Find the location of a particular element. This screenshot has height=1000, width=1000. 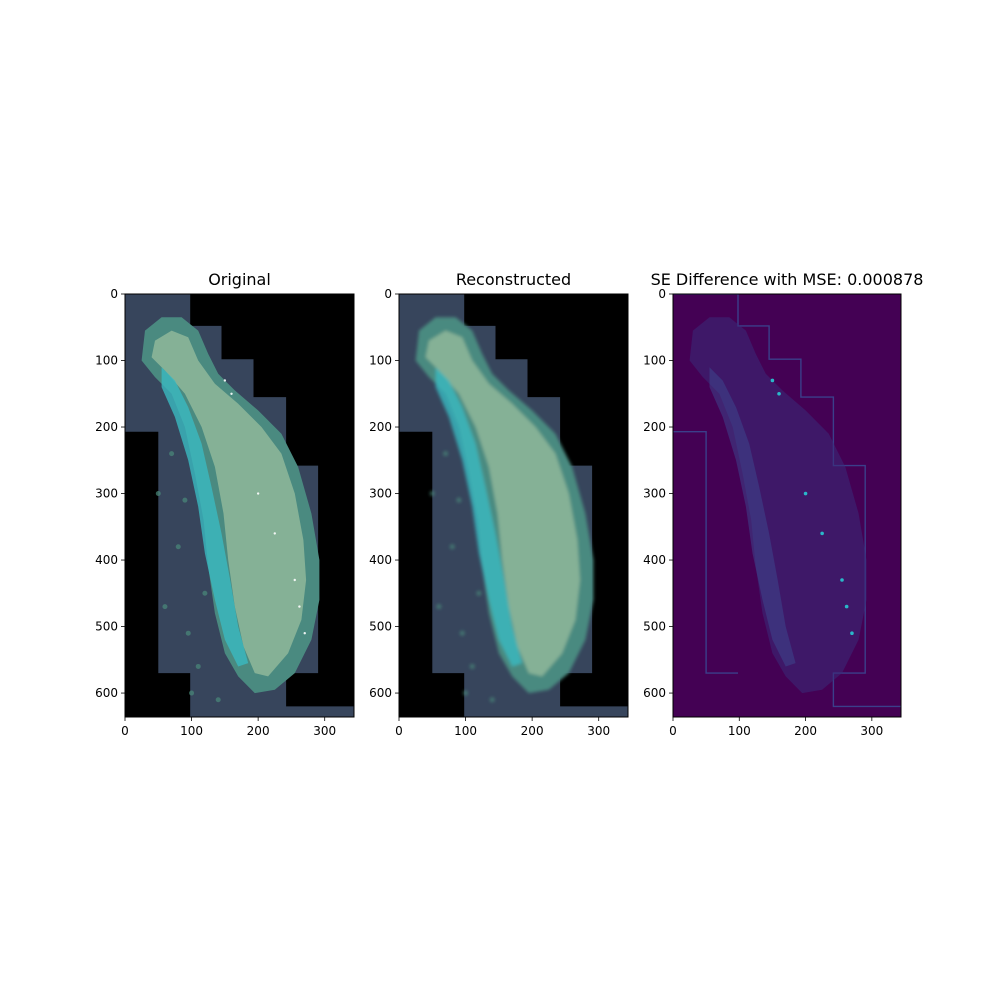

tile-edge is located at coordinates (705, 552).